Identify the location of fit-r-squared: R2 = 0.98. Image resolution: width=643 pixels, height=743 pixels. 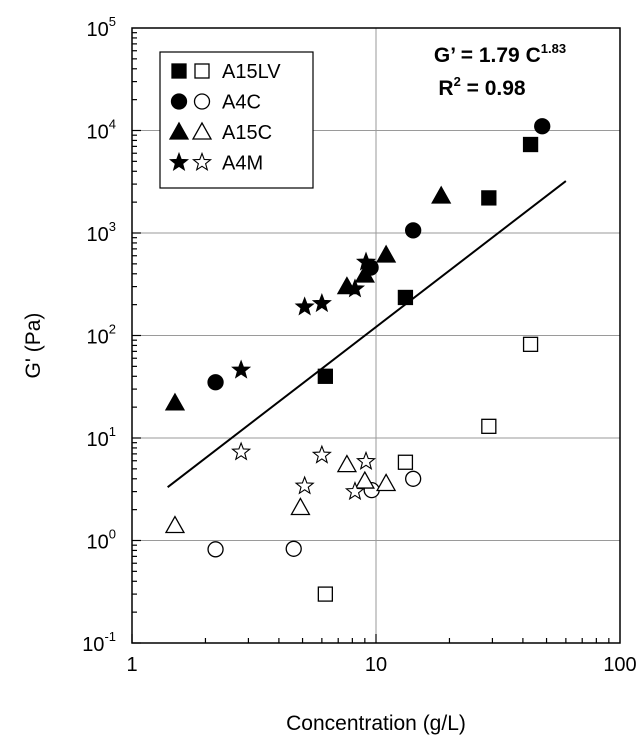
(482, 87).